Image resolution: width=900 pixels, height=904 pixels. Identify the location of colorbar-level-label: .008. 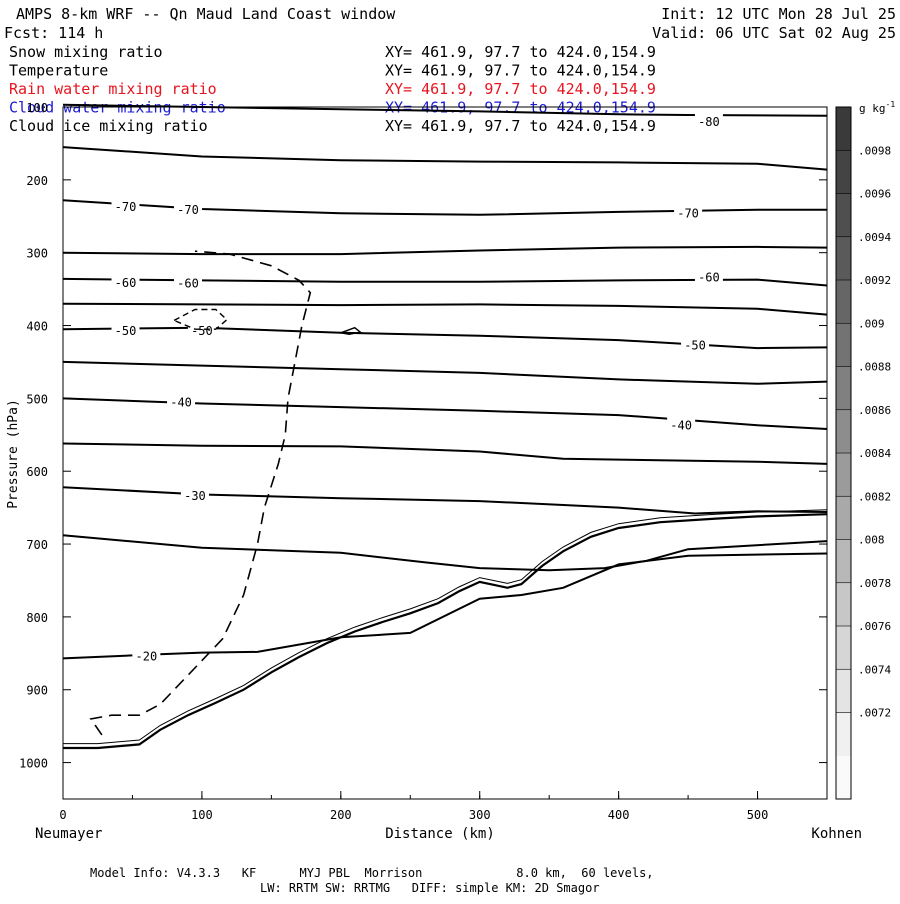
(871, 540).